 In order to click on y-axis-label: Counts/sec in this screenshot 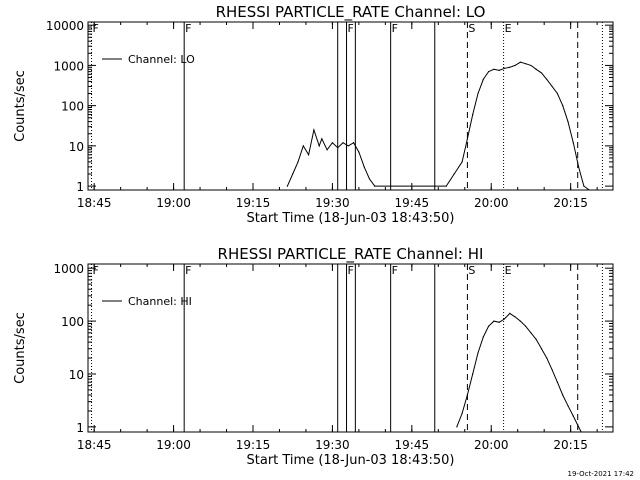, I will do `click(20, 106)`.